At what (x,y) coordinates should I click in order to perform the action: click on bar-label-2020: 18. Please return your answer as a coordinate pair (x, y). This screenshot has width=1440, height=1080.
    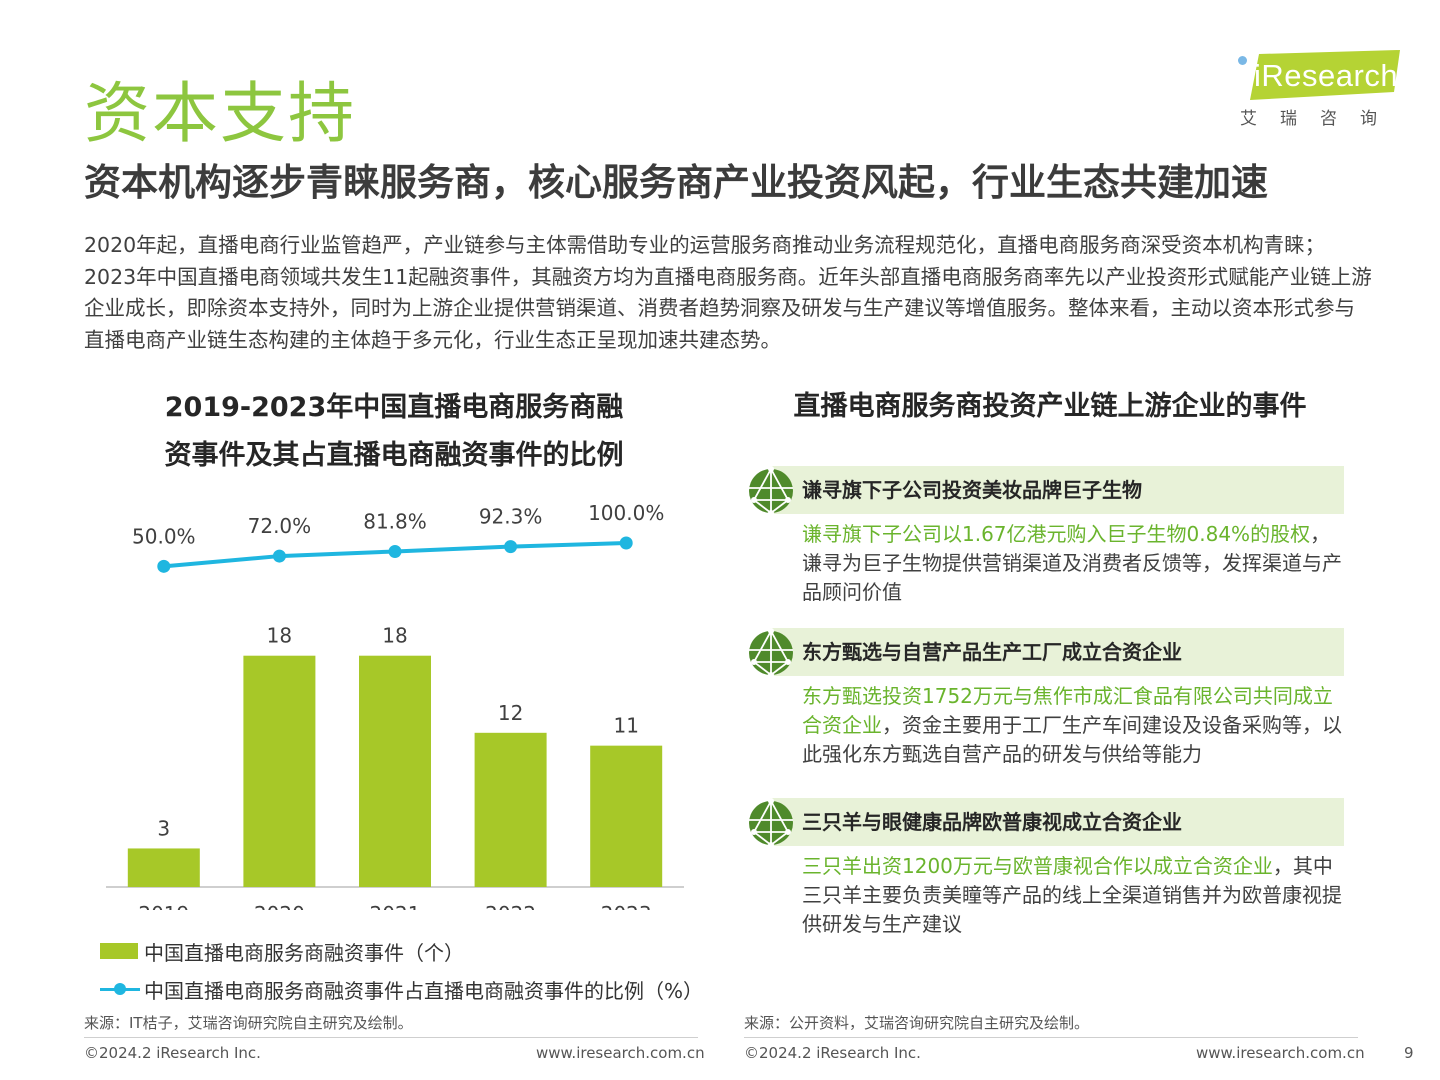
    Looking at the image, I should click on (279, 636).